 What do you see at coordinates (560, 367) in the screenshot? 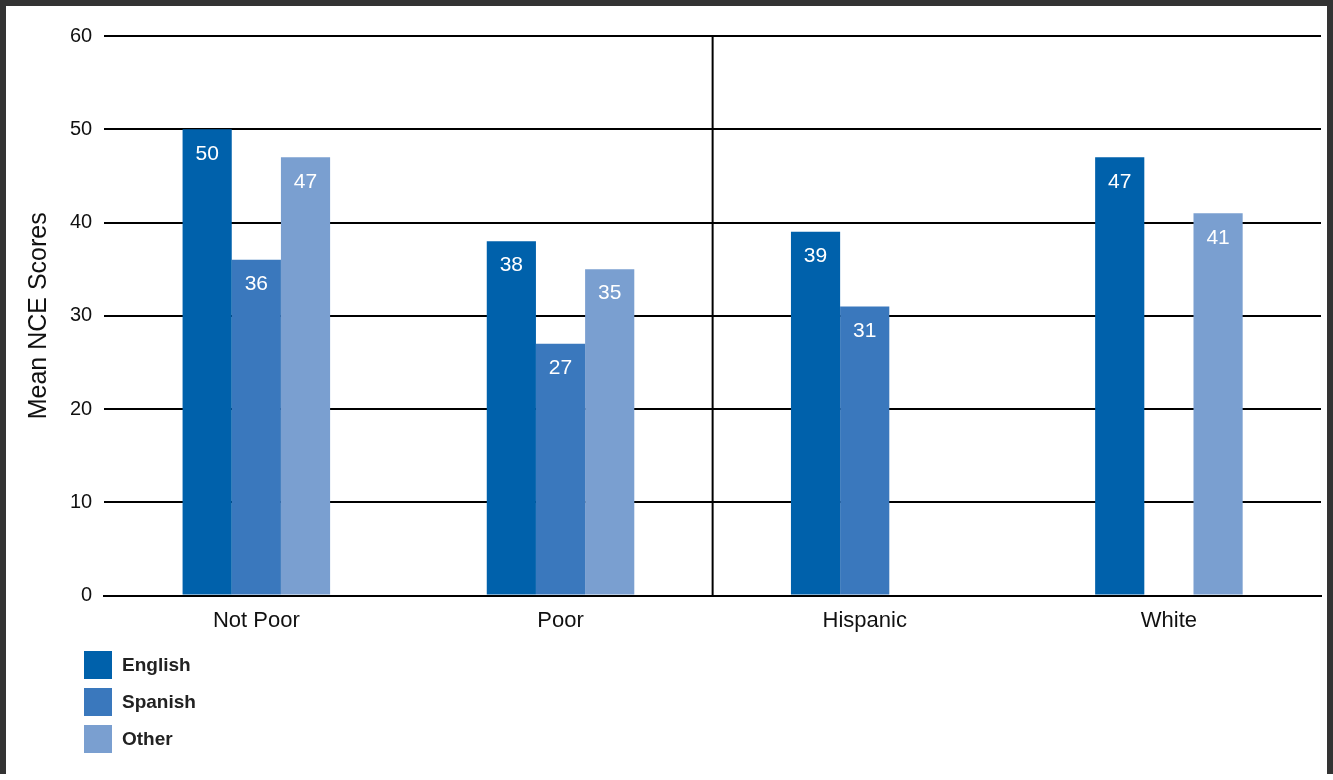
I see `data-label: 27` at bounding box center [560, 367].